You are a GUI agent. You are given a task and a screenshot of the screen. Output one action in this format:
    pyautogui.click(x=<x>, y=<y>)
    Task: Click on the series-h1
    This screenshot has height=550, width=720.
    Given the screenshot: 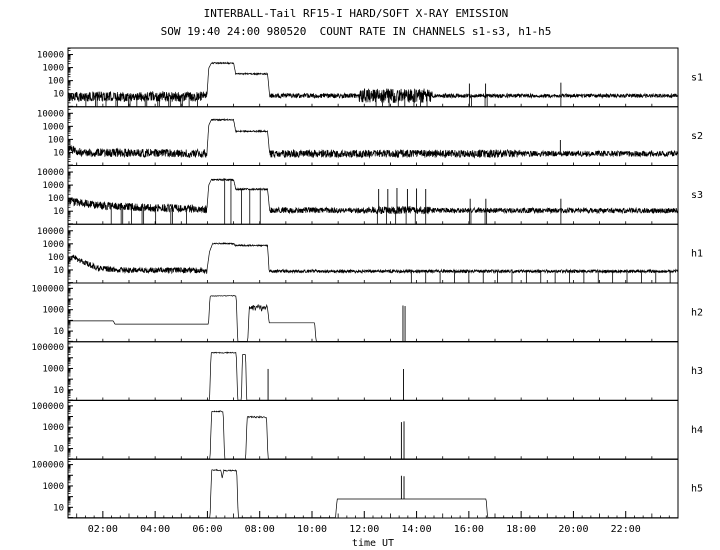 What is the action you would take?
    pyautogui.click(x=373, y=258)
    